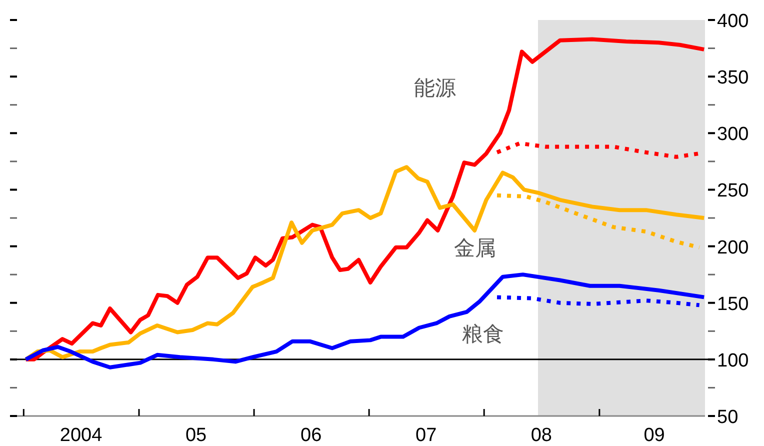  What do you see at coordinates (654, 435) in the screenshot?
I see `x-tick-label: 09` at bounding box center [654, 435].